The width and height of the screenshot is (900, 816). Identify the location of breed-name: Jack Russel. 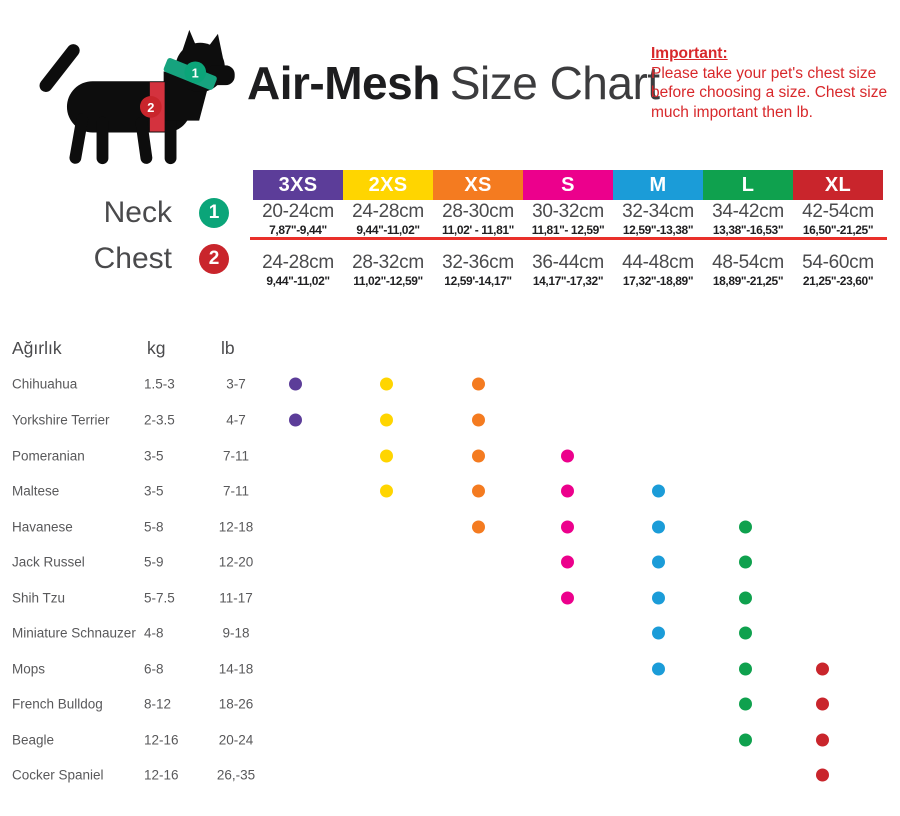
(48, 562).